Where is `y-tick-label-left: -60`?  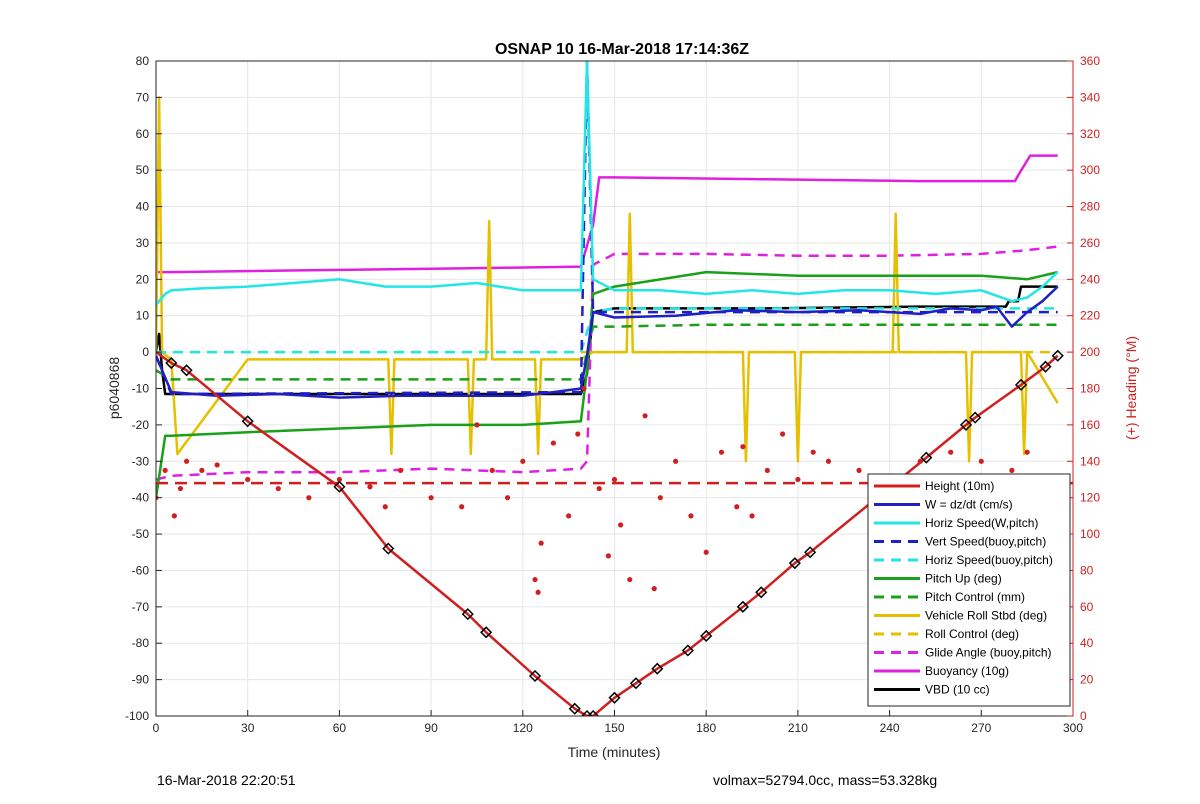
y-tick-label-left: -60 is located at coordinates (141, 570).